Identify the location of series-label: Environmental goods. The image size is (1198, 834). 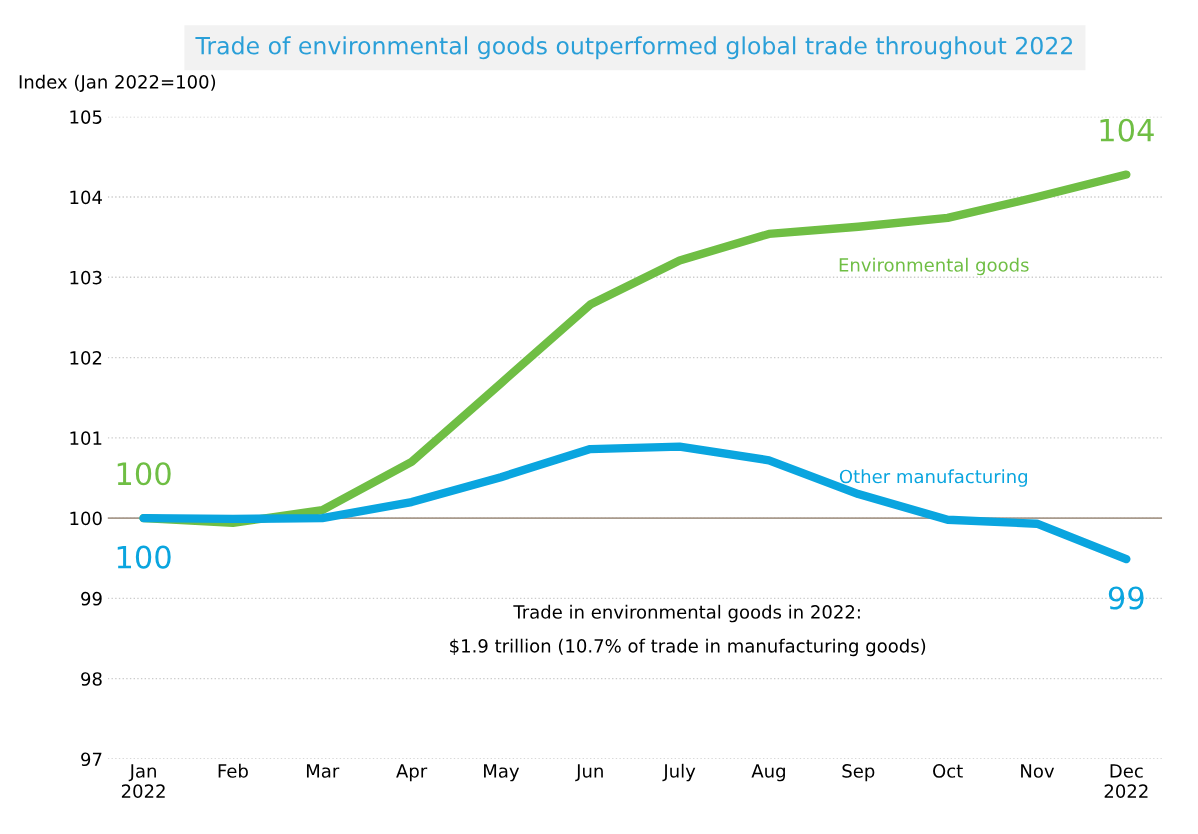
(934, 266).